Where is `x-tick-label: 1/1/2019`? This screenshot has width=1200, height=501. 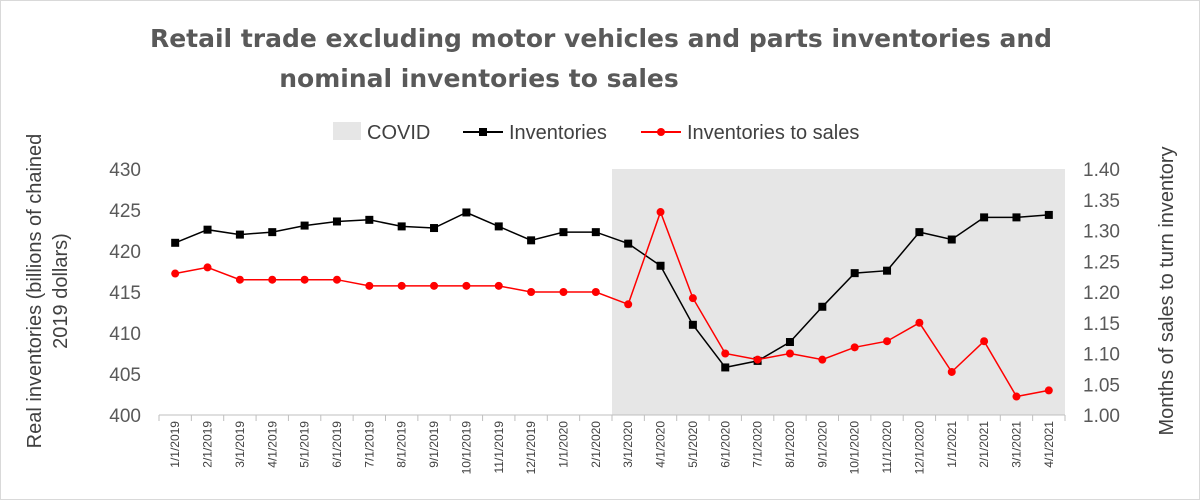 x-tick-label: 1/1/2019 is located at coordinates (175, 444).